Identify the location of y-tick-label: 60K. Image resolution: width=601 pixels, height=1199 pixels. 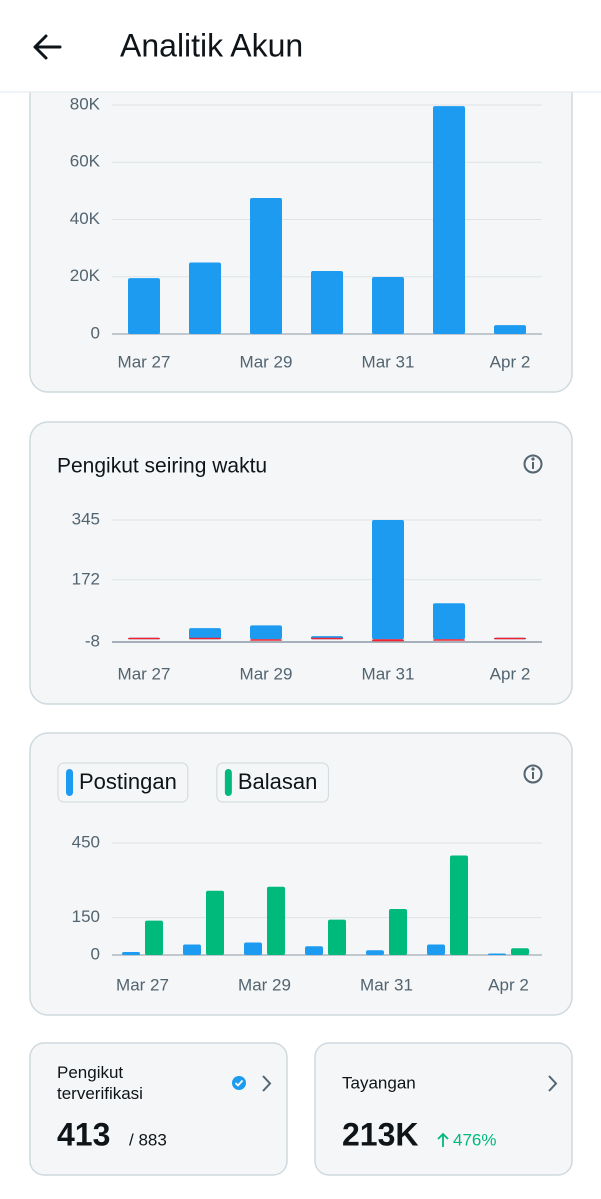
(85, 161).